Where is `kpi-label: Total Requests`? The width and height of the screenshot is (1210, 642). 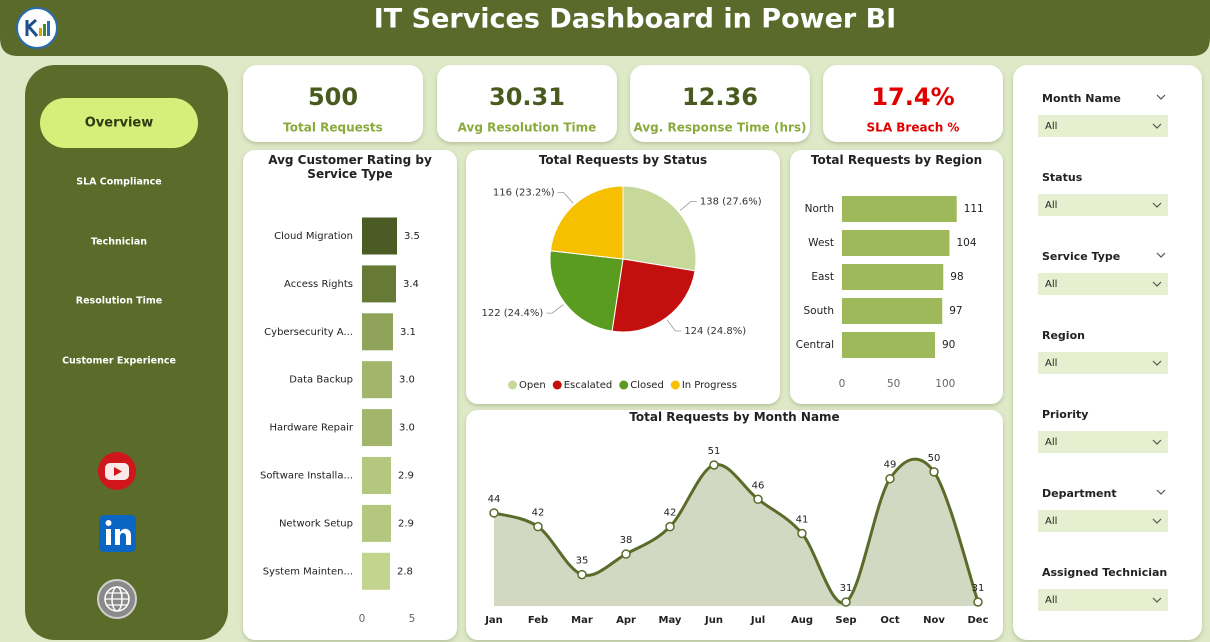
kpi-label: Total Requests is located at coordinates (333, 128).